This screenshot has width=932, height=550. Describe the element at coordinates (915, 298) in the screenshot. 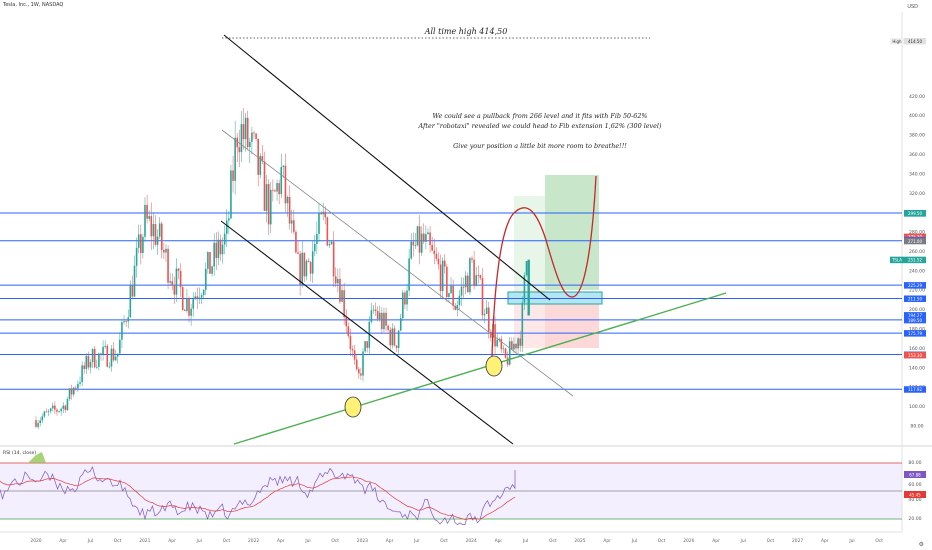

I see `price-tag-value: 211.50` at that location.